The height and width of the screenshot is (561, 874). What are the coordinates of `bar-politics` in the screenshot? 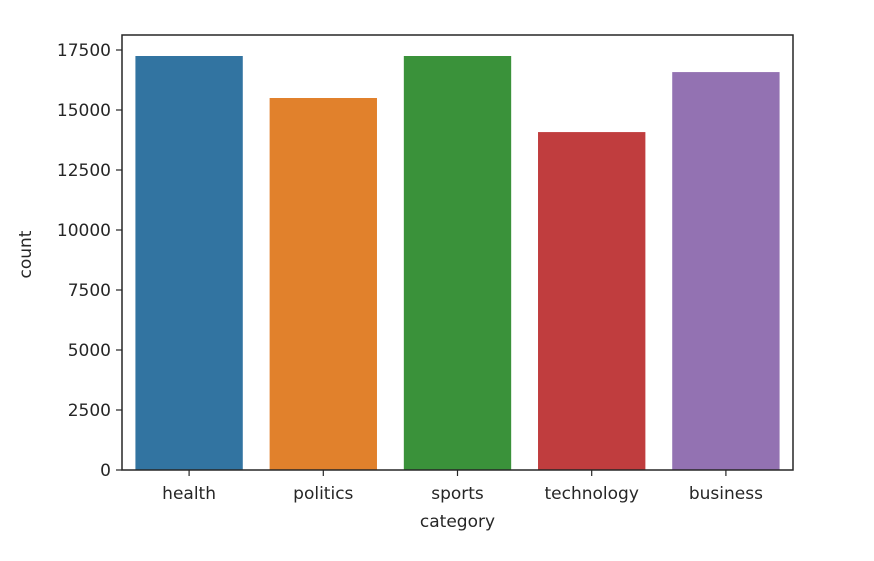 It's located at (323, 284).